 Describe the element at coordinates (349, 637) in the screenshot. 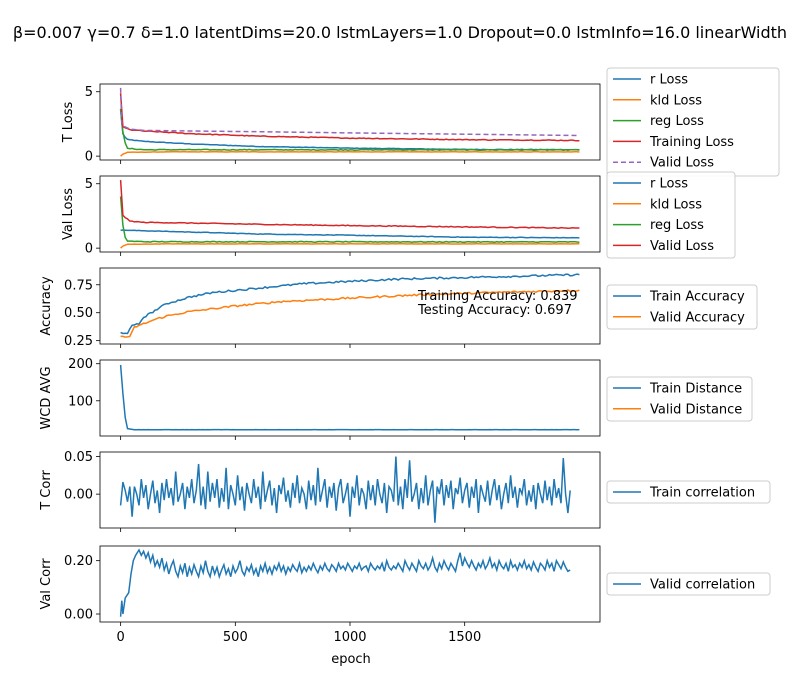

I see `x-tick-label: 1000` at that location.